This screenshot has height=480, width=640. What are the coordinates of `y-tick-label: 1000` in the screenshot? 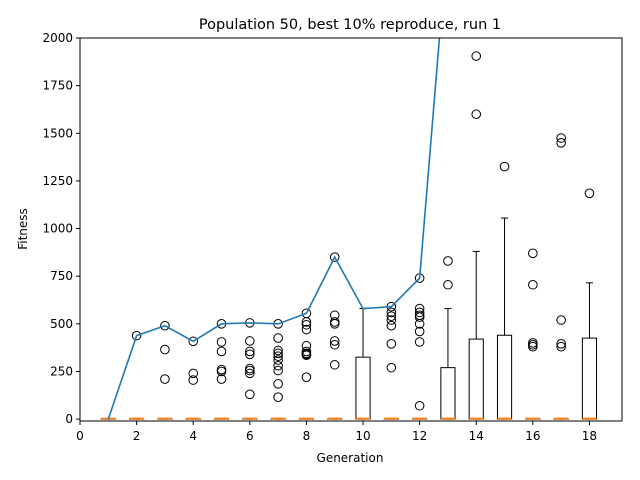 It's located at (57, 229).